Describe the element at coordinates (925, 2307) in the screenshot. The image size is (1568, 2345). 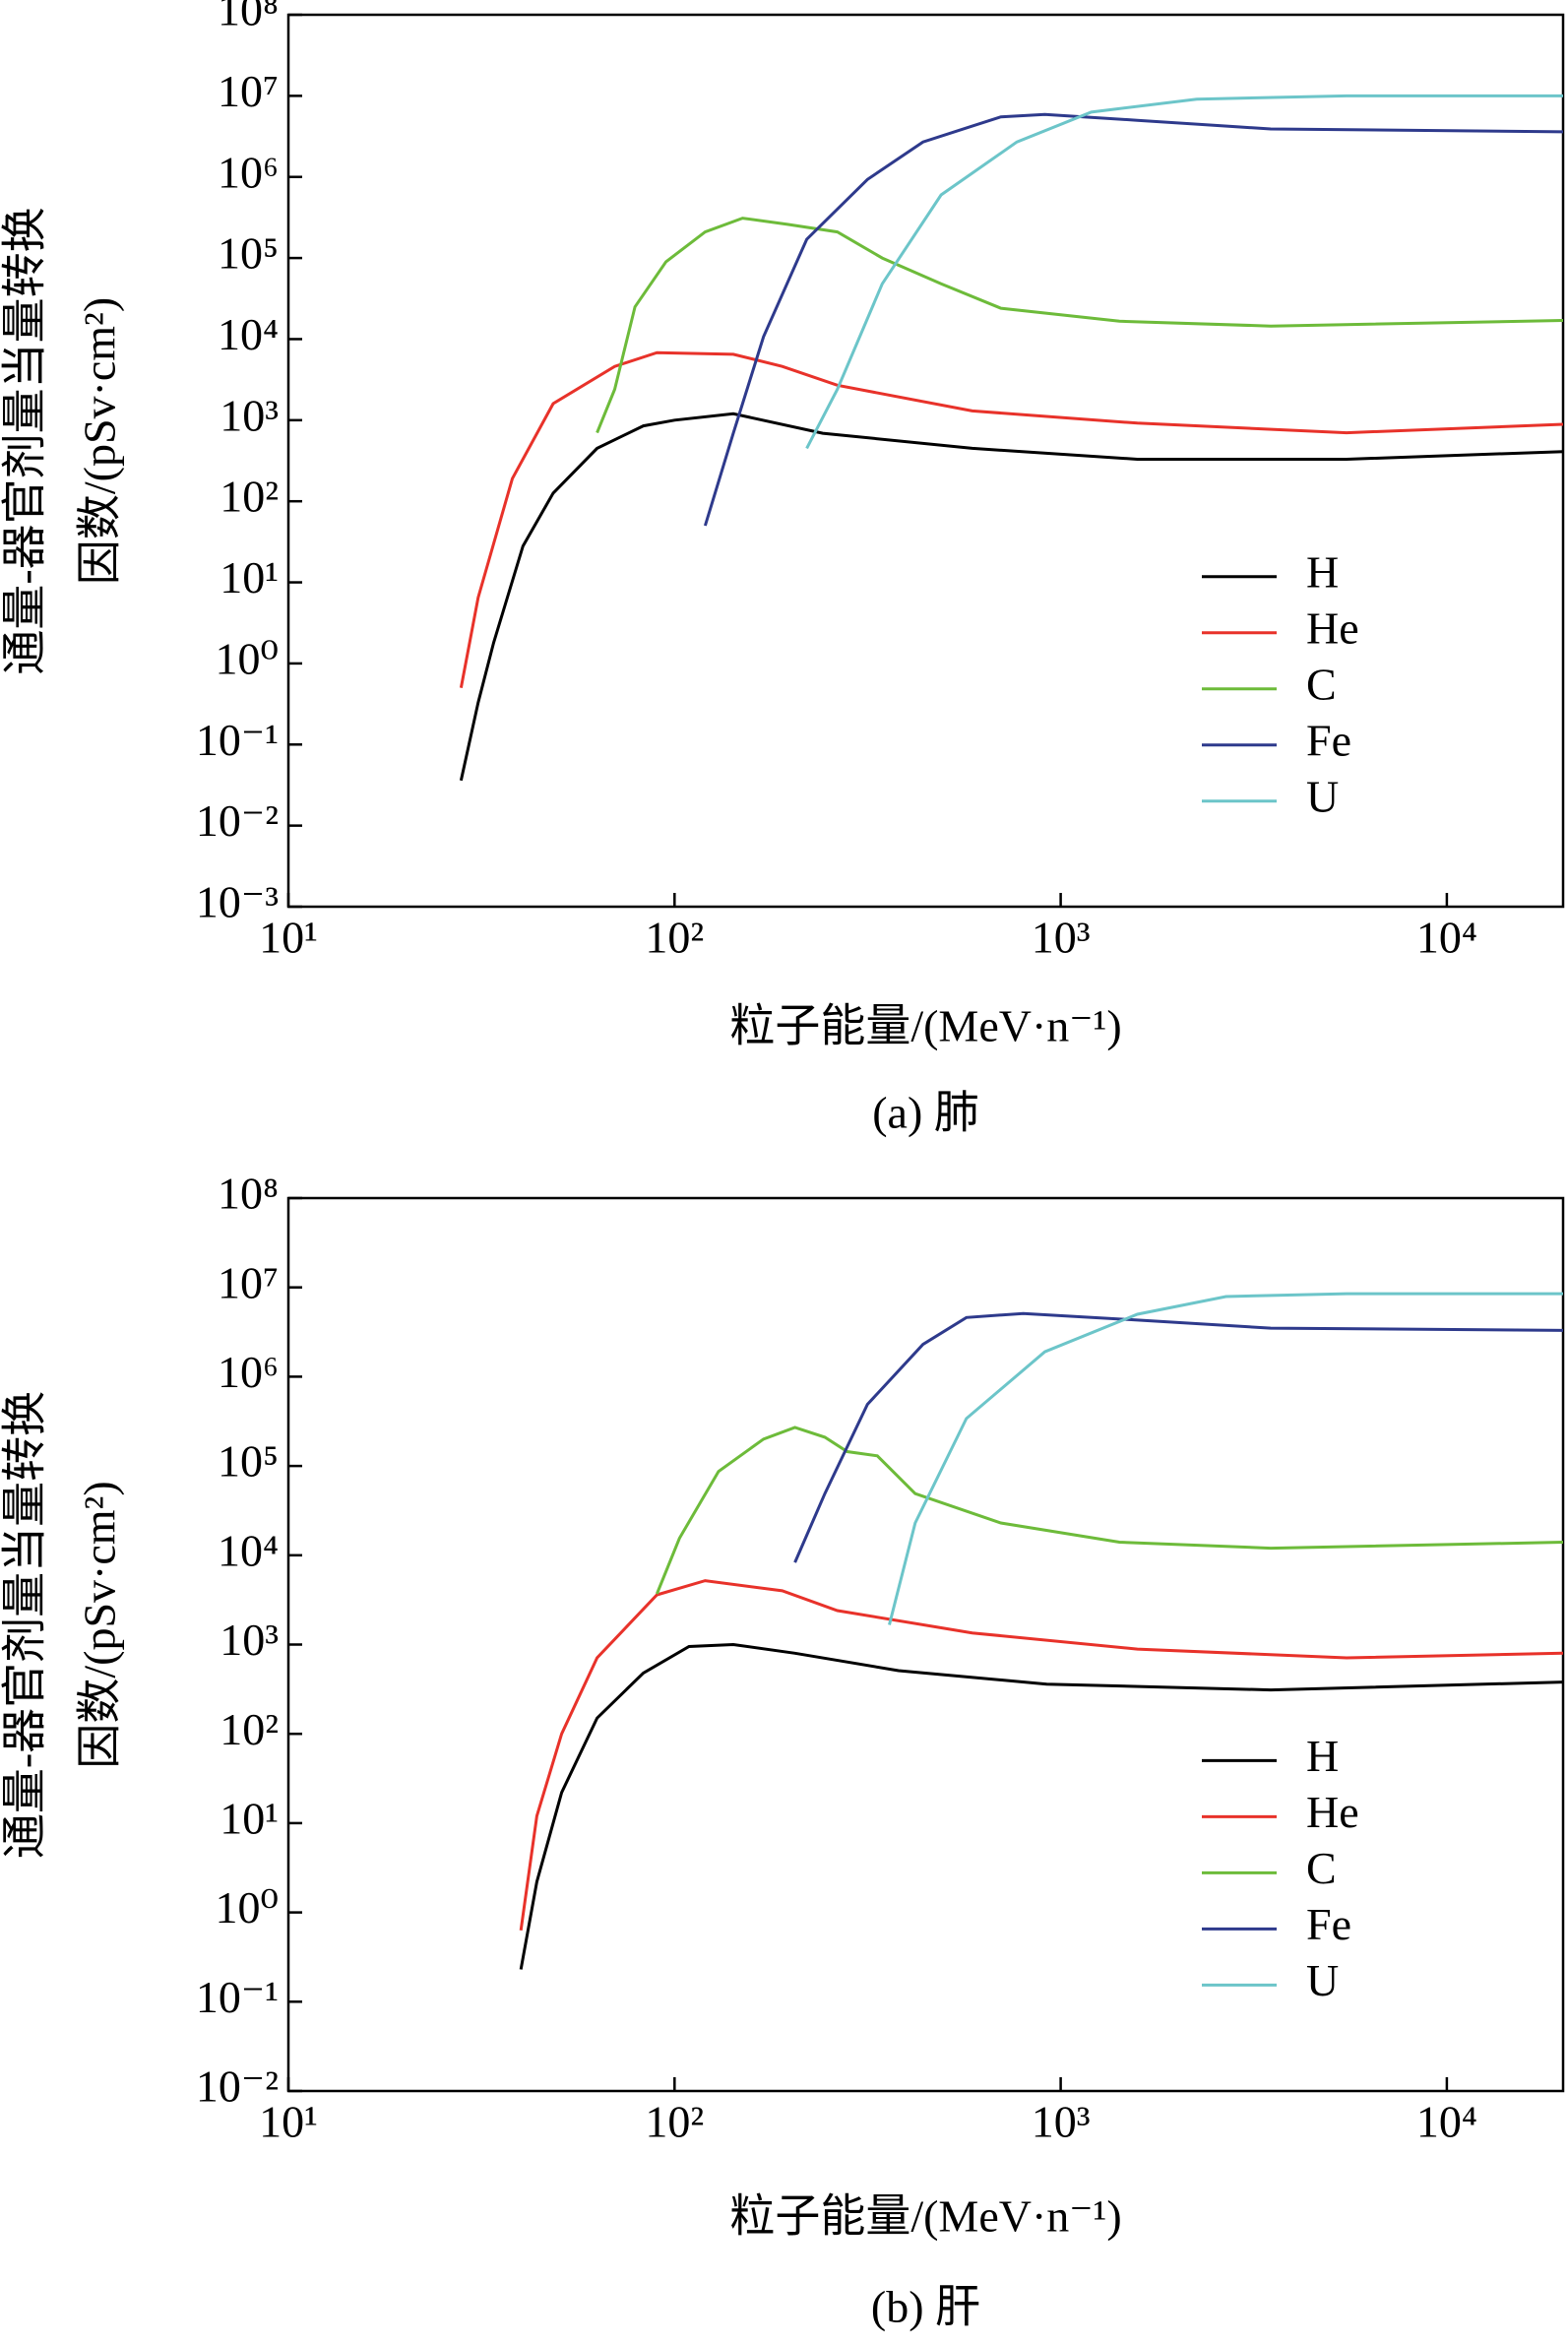
I see `caption: (b) 肝` at that location.